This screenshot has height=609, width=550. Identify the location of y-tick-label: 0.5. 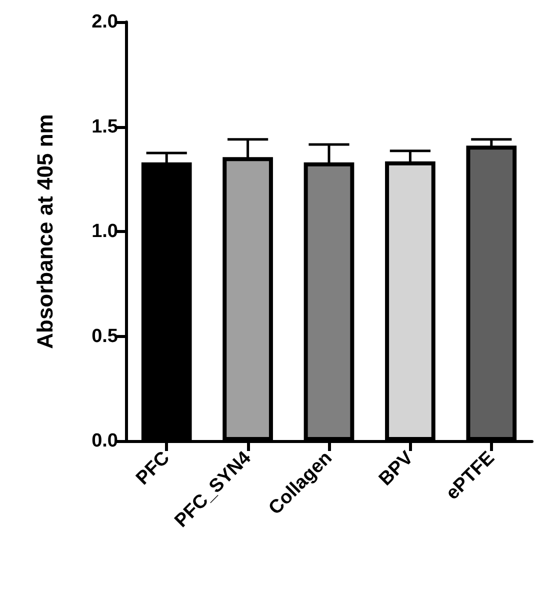
(105, 336).